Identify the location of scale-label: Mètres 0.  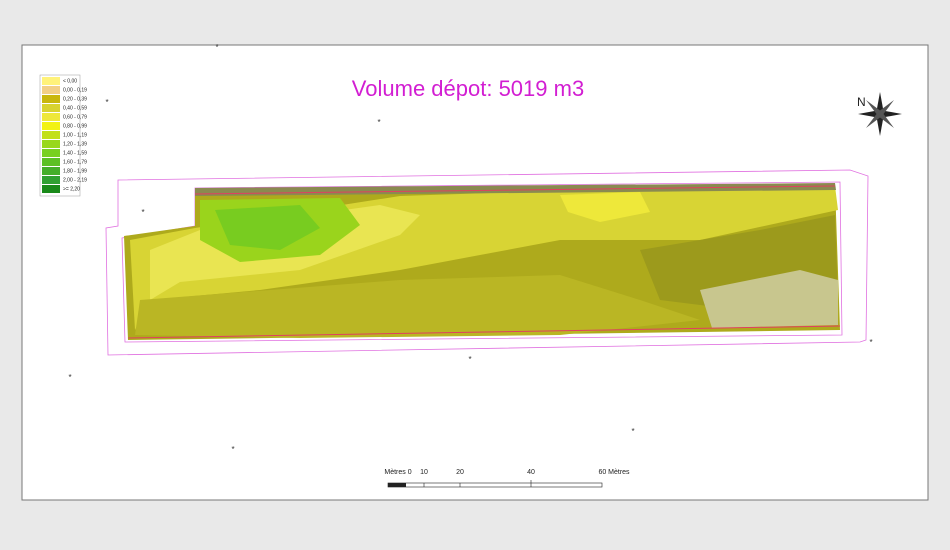
(397, 472).